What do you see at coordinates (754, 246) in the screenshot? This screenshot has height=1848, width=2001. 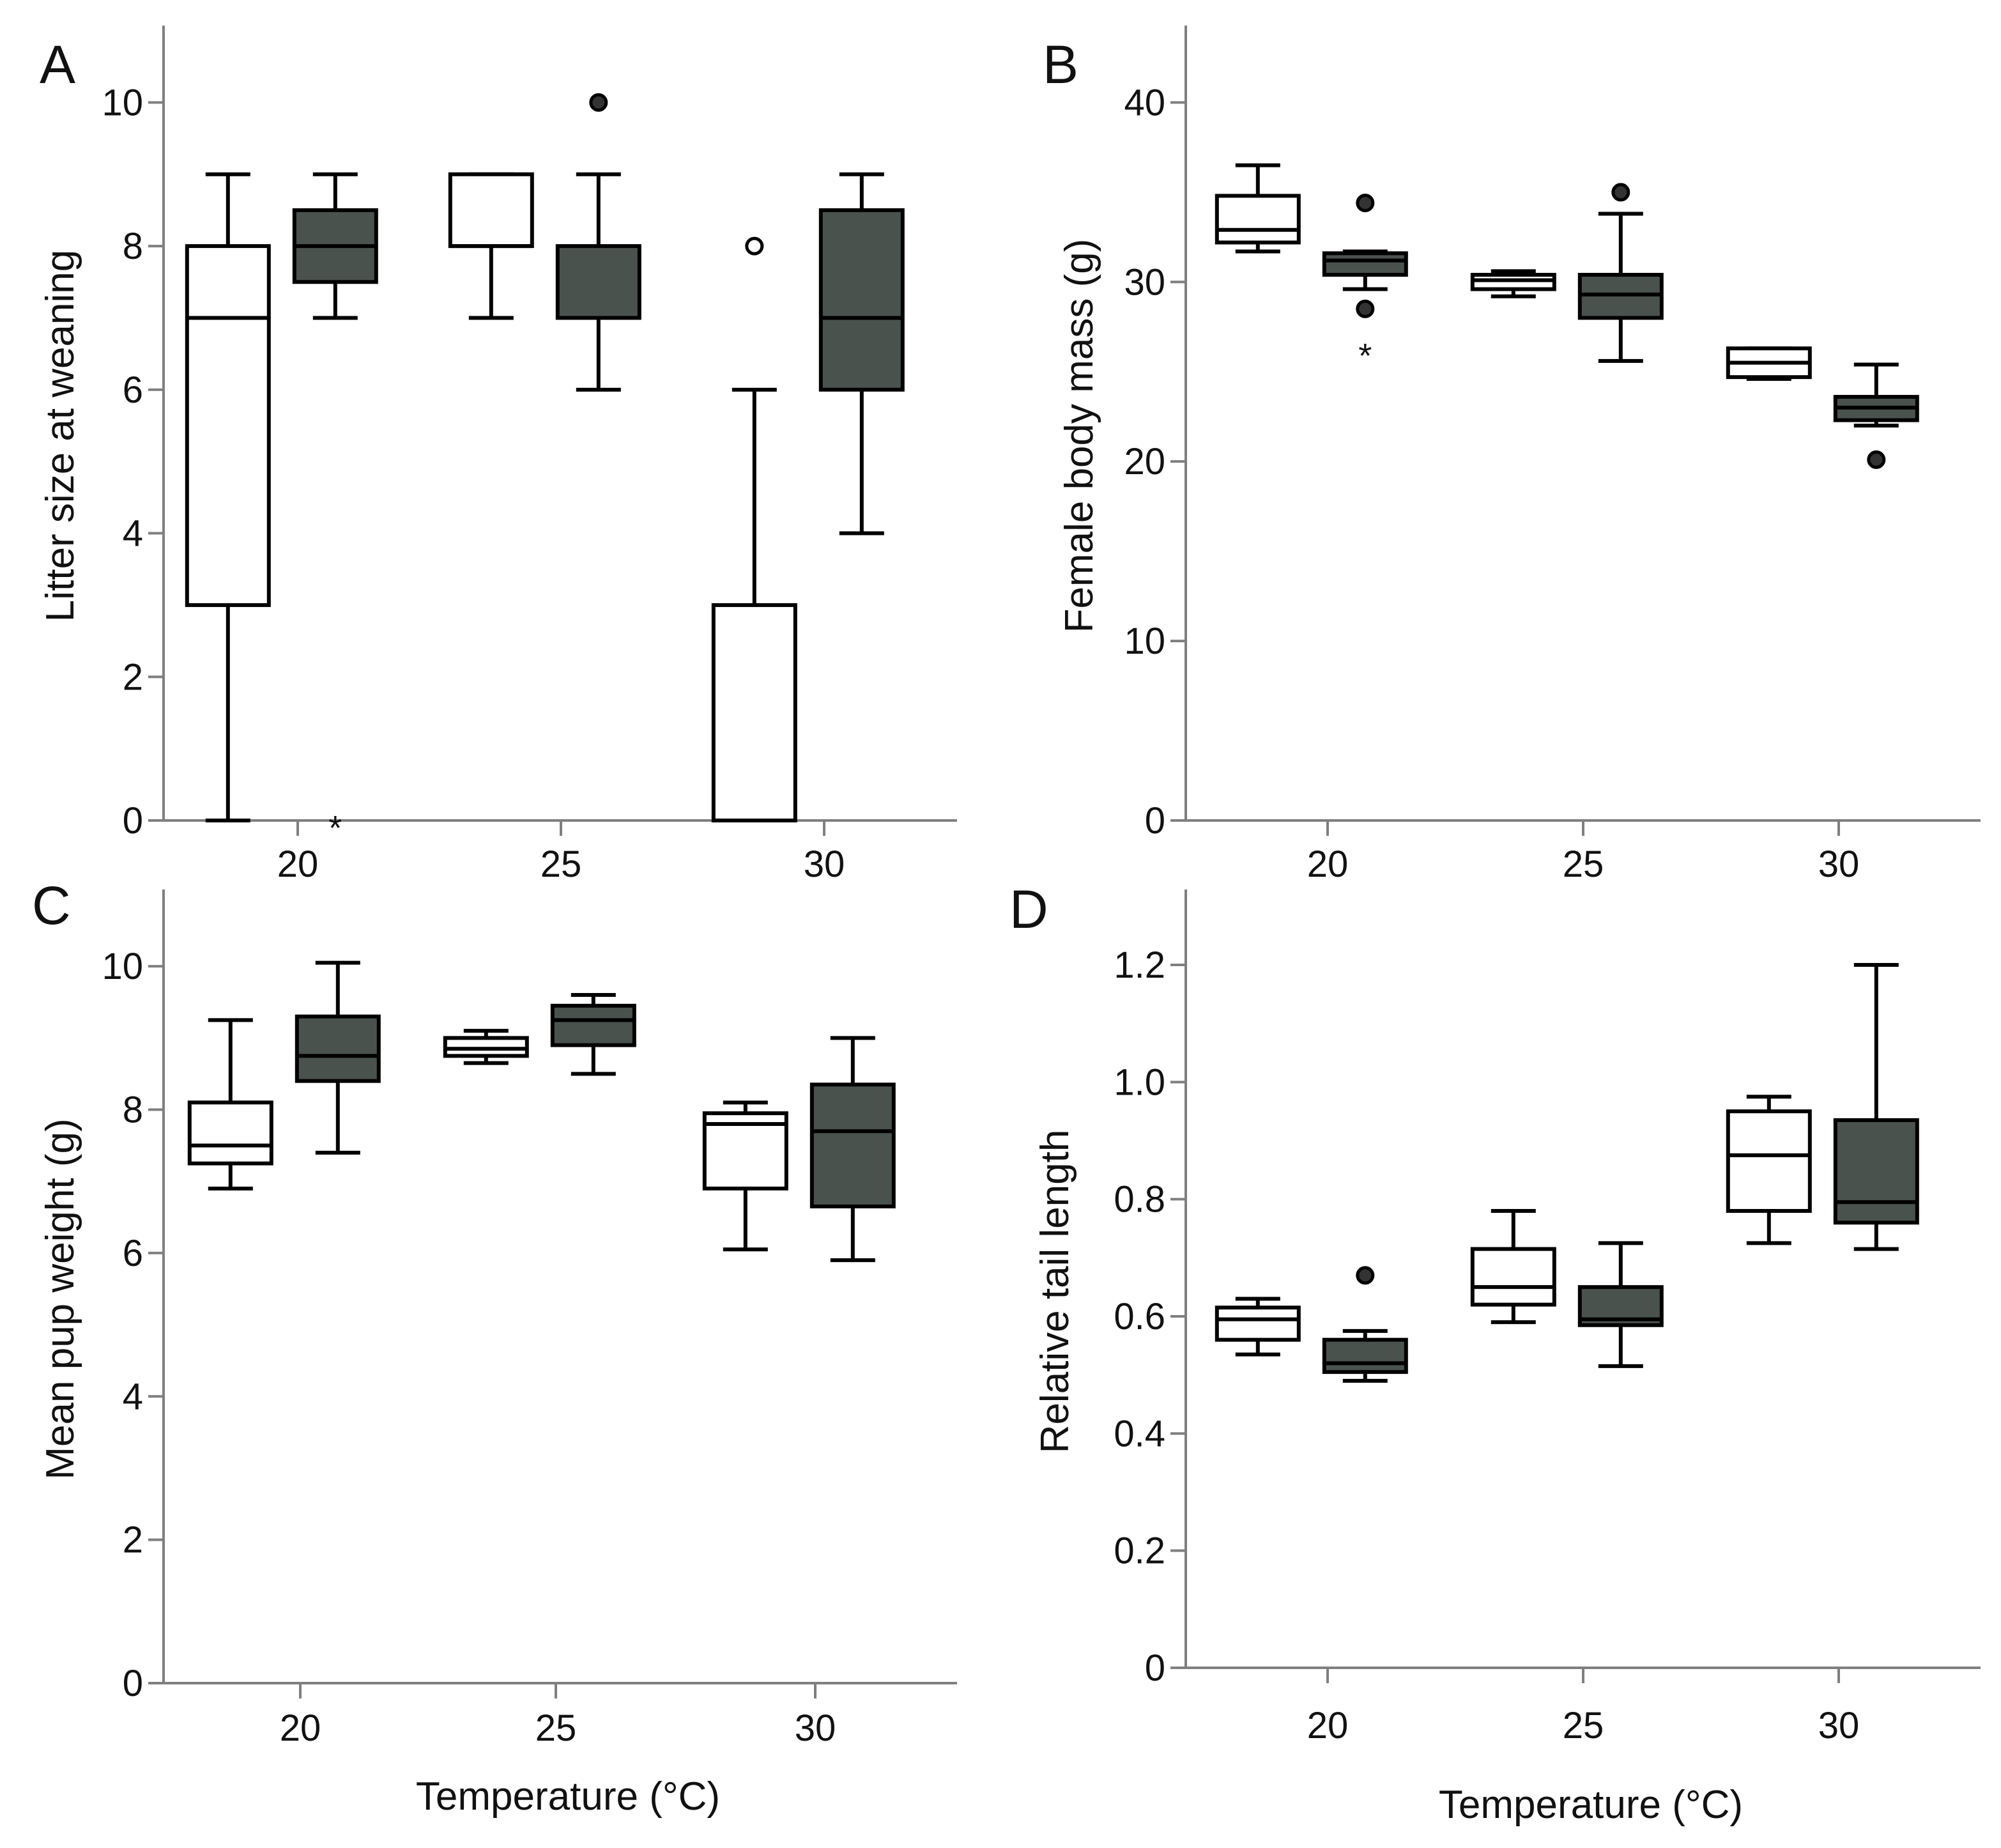 I see `outlier-open-circle` at bounding box center [754, 246].